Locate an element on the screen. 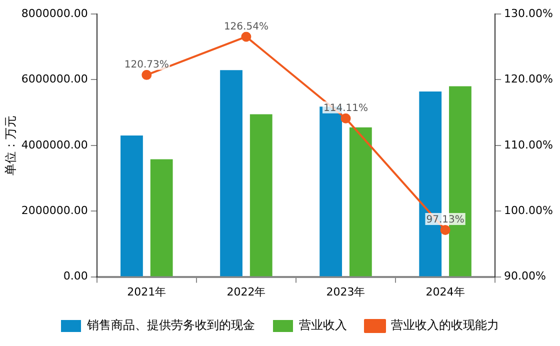  y-tick-label: 8000000.00 is located at coordinates (54, 13).